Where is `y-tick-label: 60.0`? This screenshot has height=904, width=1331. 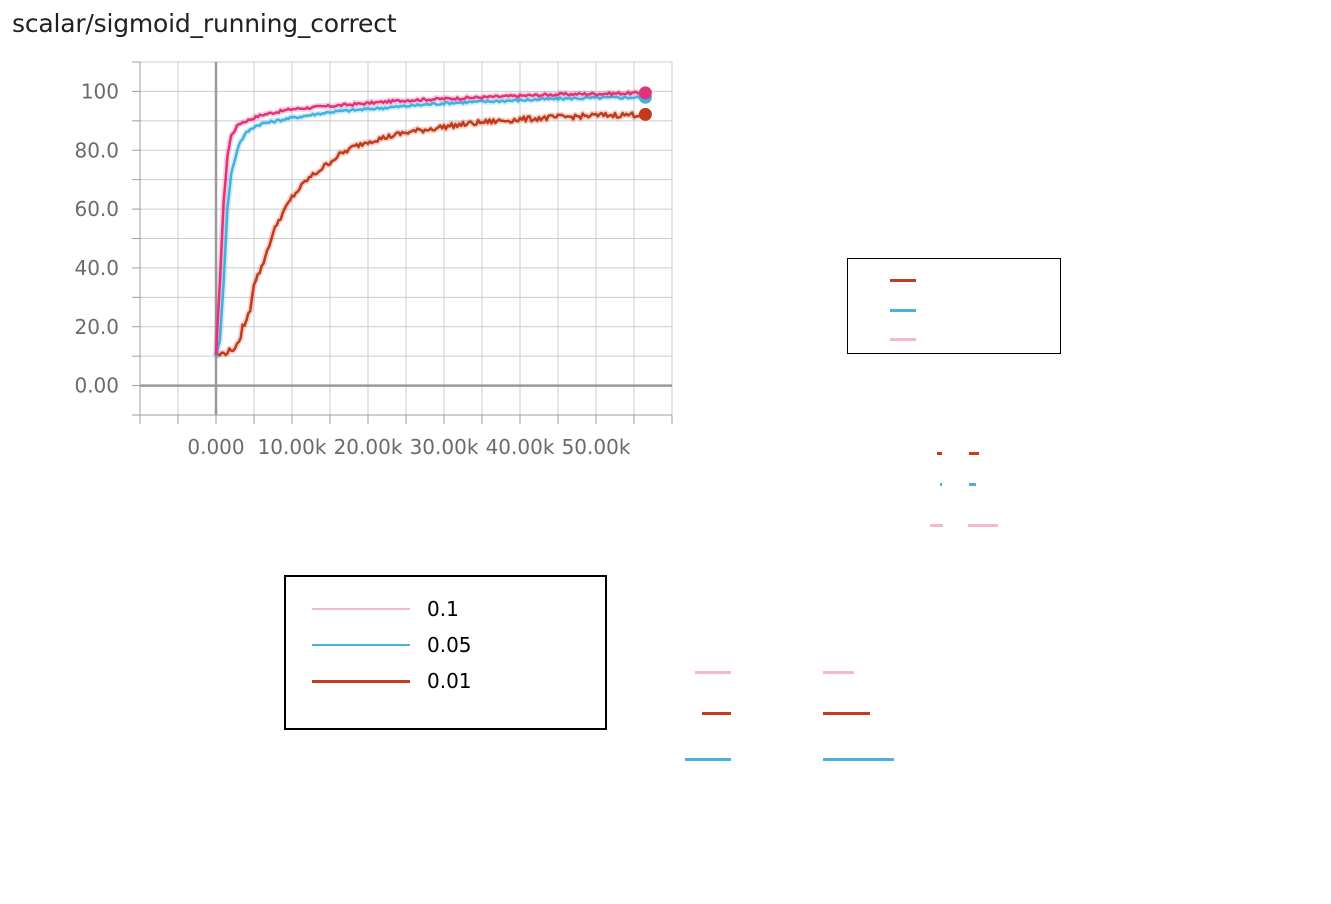 y-tick-label: 60.0 is located at coordinates (96, 209).